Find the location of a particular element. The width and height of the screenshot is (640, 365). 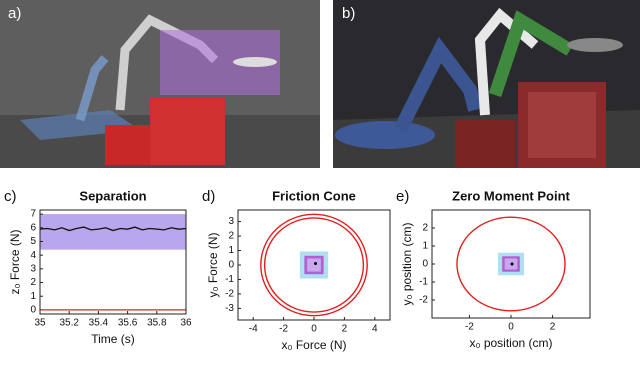

panel-label: c) is located at coordinates (10, 196).